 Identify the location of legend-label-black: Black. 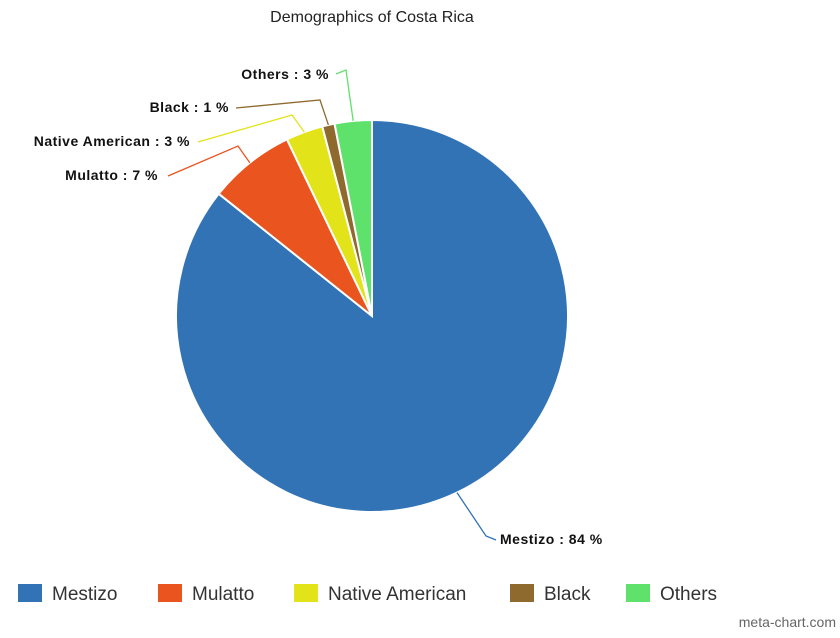
(567, 594).